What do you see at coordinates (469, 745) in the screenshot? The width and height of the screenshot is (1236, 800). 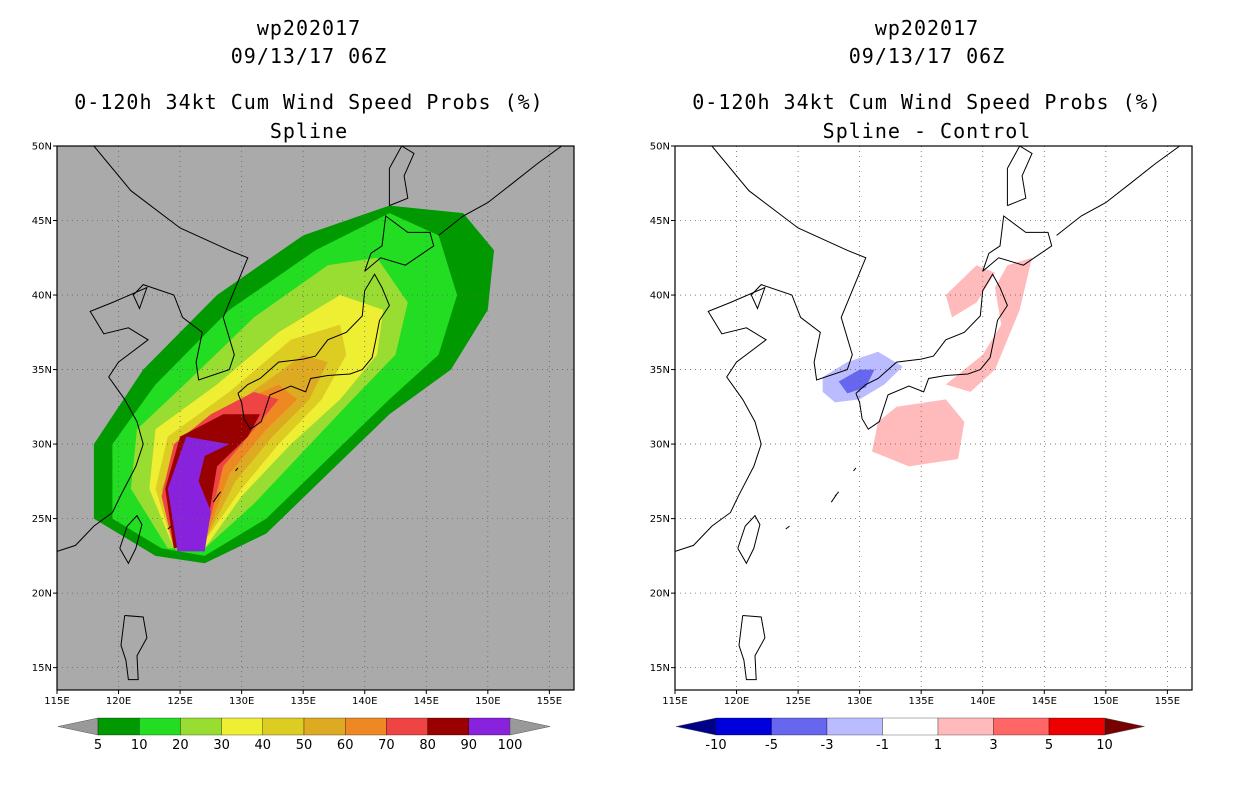 I see `colorbar-label: 90` at bounding box center [469, 745].